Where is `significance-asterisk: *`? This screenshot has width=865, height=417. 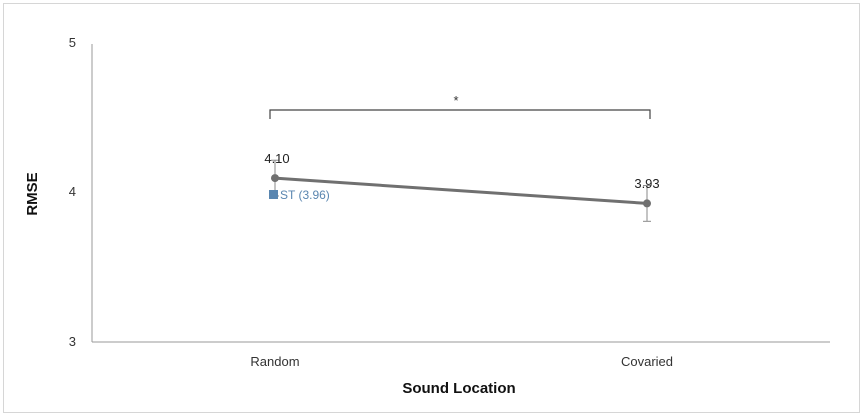 significance-asterisk: * is located at coordinates (455, 100).